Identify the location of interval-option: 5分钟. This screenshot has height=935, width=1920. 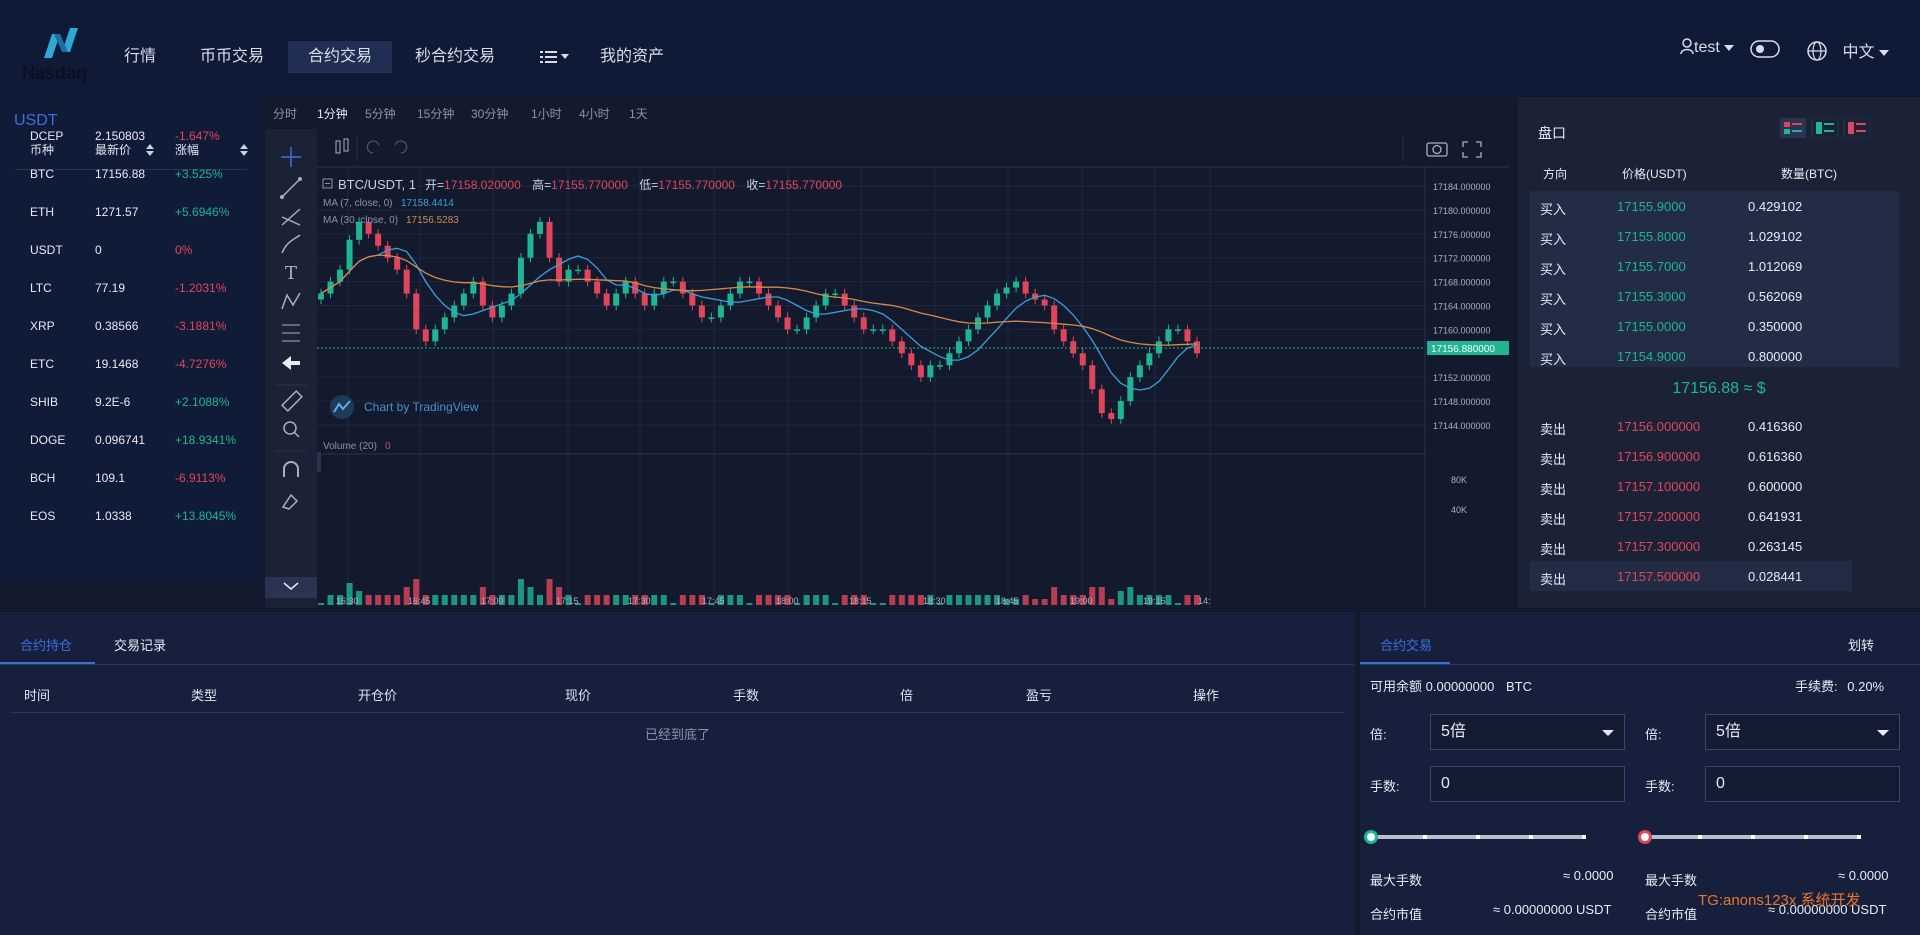
(380, 114).